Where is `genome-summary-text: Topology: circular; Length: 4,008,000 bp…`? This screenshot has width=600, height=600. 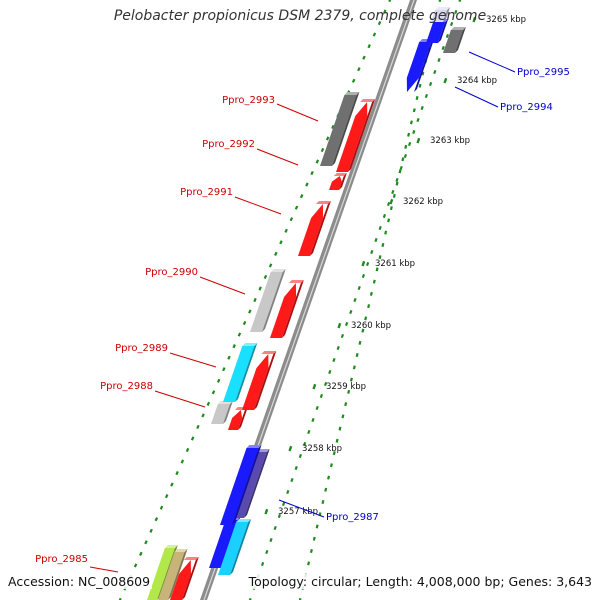 genome-summary-text: Topology: circular; Length: 4,008,000 bp… is located at coordinates (420, 581).